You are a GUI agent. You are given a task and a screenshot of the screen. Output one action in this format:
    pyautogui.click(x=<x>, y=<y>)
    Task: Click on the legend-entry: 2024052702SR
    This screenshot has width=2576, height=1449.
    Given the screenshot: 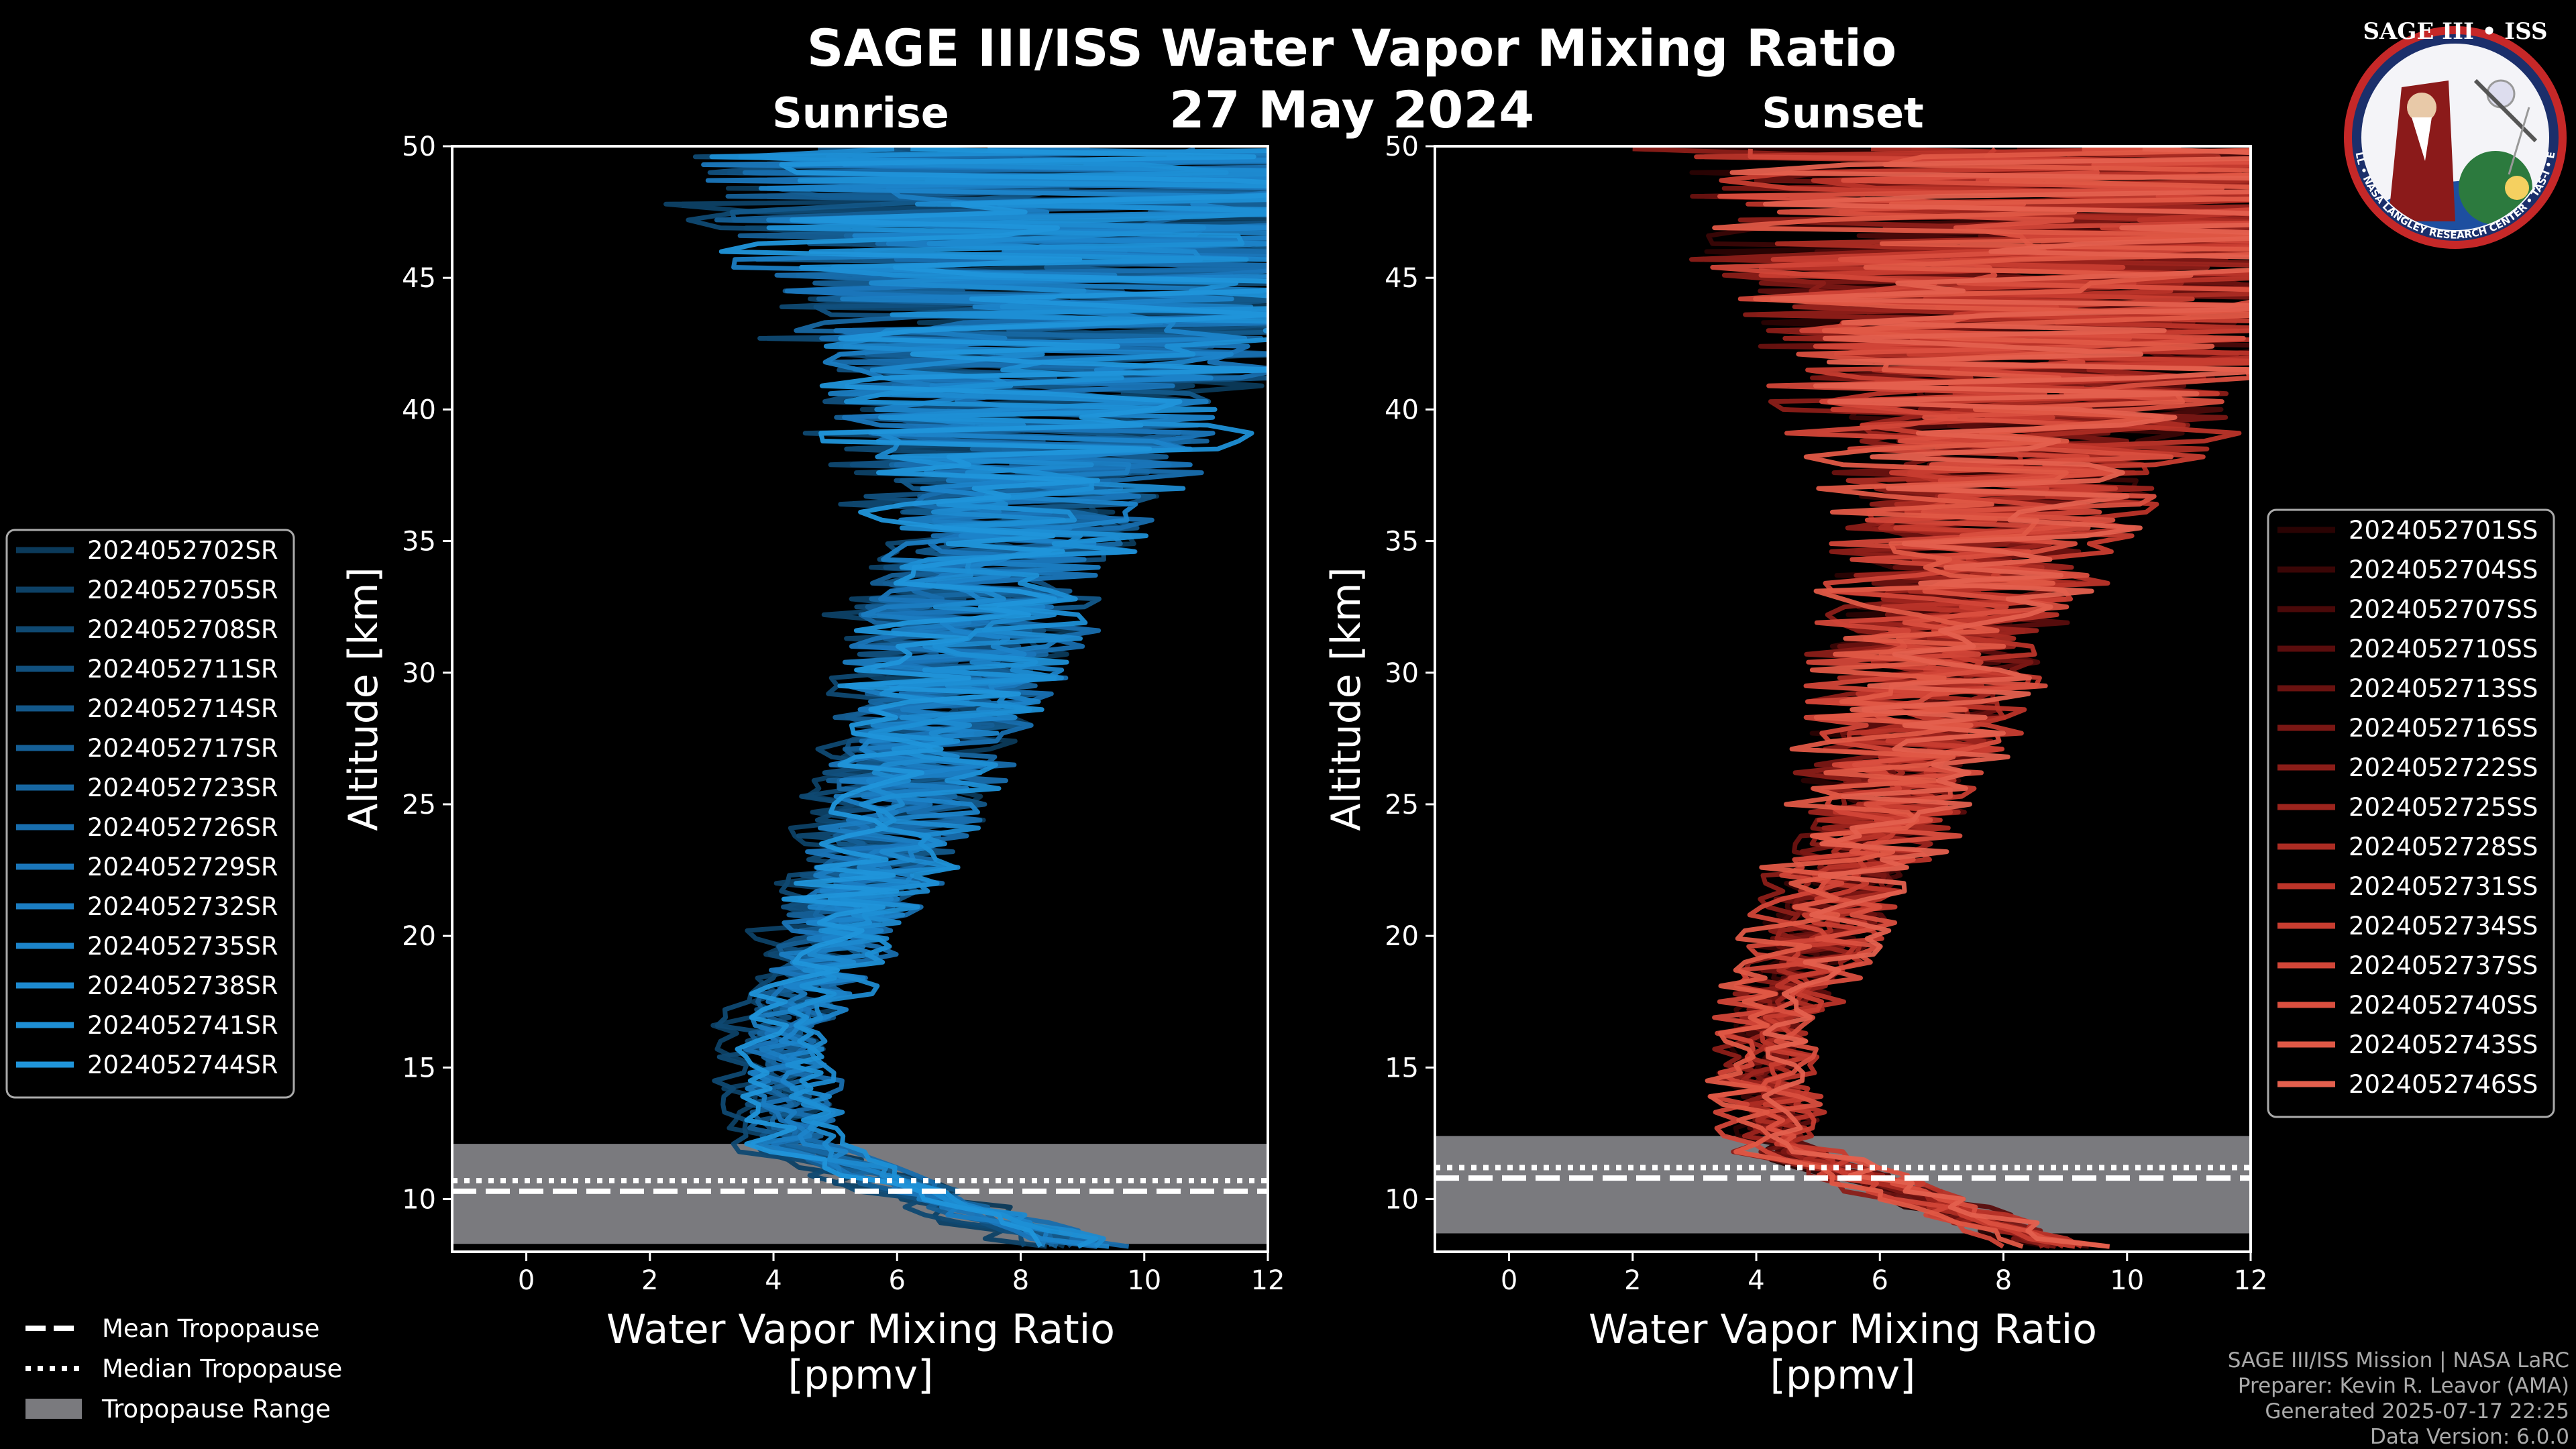 What is the action you would take?
    pyautogui.click(x=182, y=550)
    